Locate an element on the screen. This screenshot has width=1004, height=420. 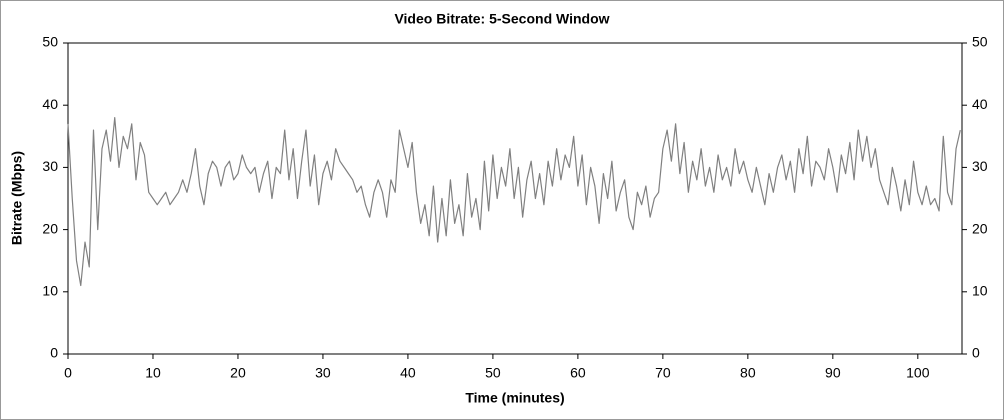
y-tick-label: 50 is located at coordinates (50, 42).